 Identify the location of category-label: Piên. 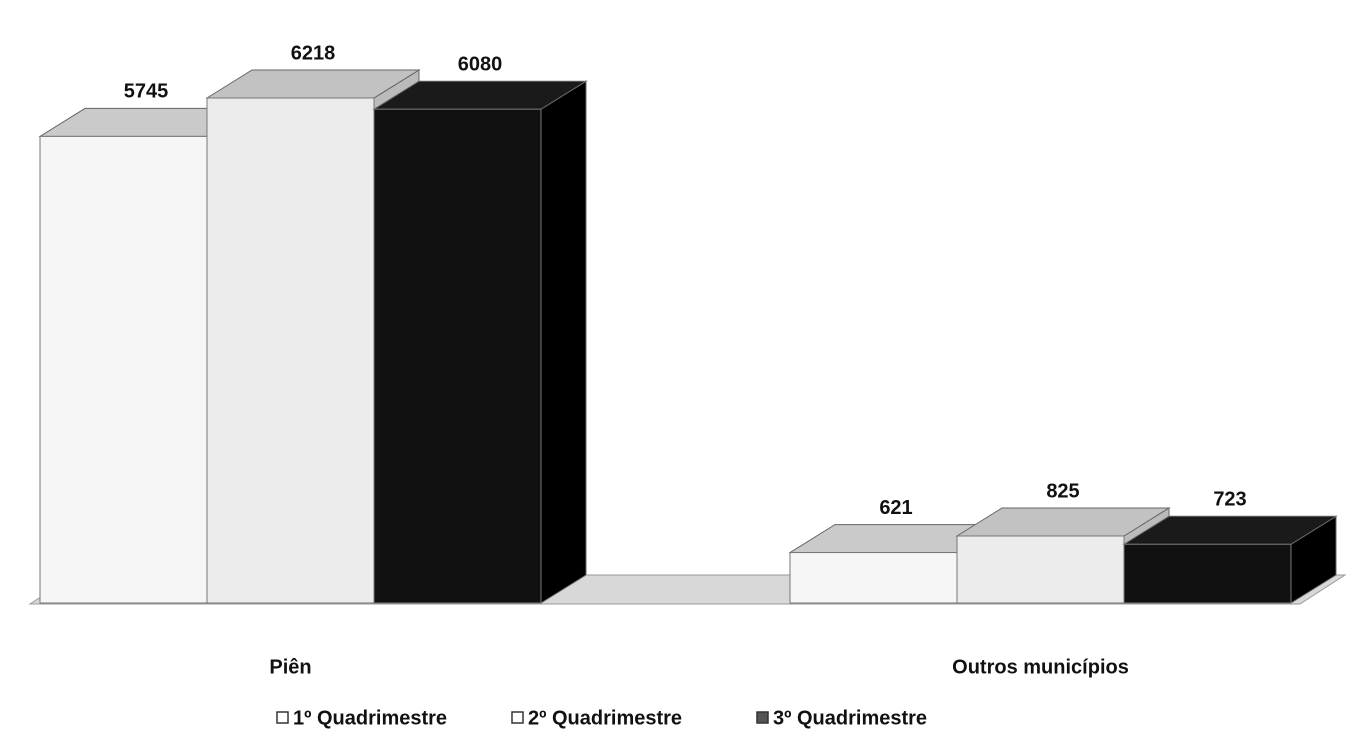
(290, 667).